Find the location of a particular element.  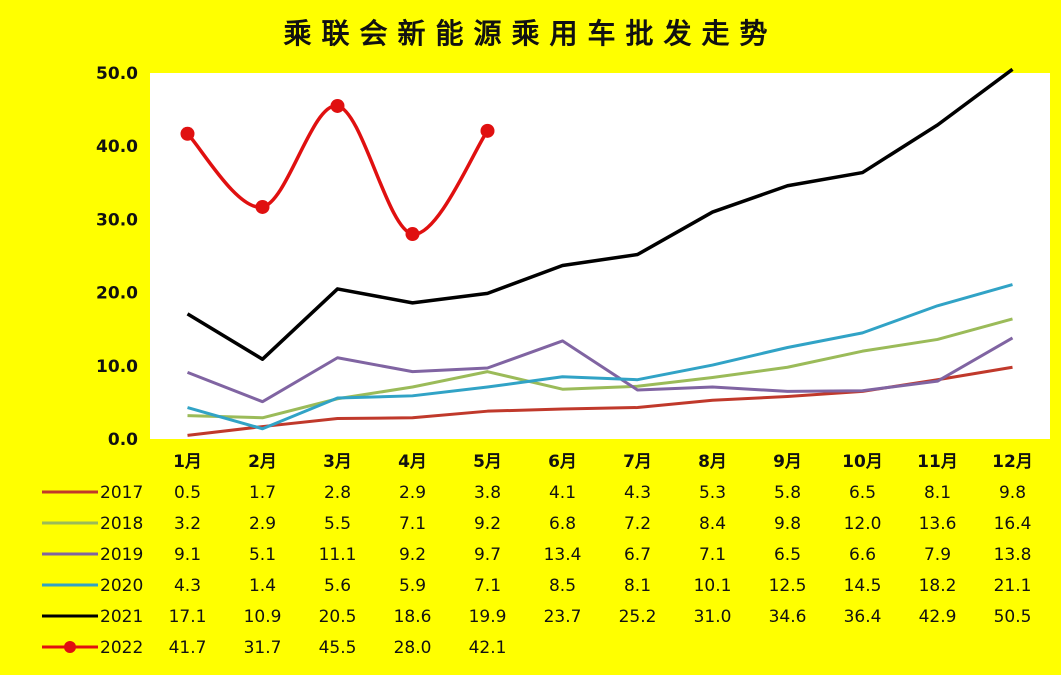

y-tick-label: 50.0 is located at coordinates (117, 74).